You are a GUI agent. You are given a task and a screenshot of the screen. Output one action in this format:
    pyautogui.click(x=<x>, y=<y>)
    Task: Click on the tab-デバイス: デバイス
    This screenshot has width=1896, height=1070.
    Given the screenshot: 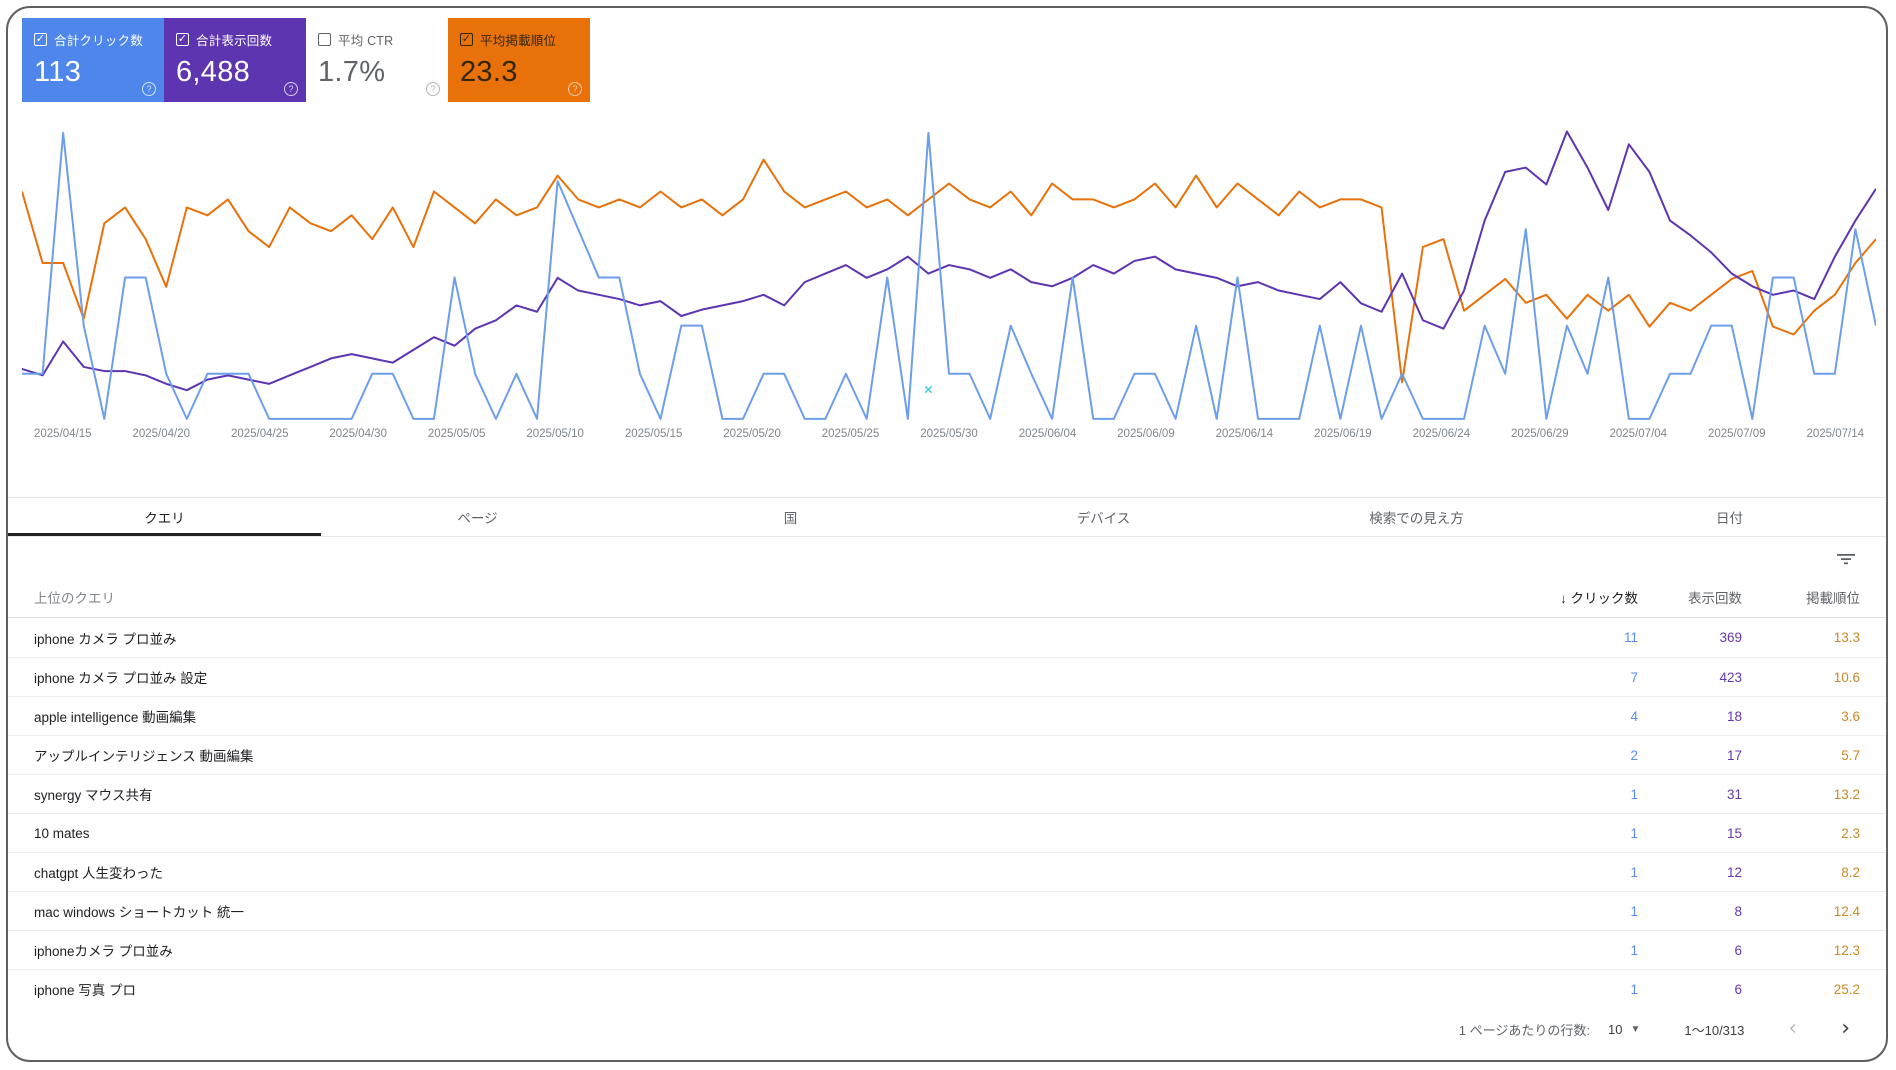 What is the action you would take?
    pyautogui.click(x=1103, y=518)
    